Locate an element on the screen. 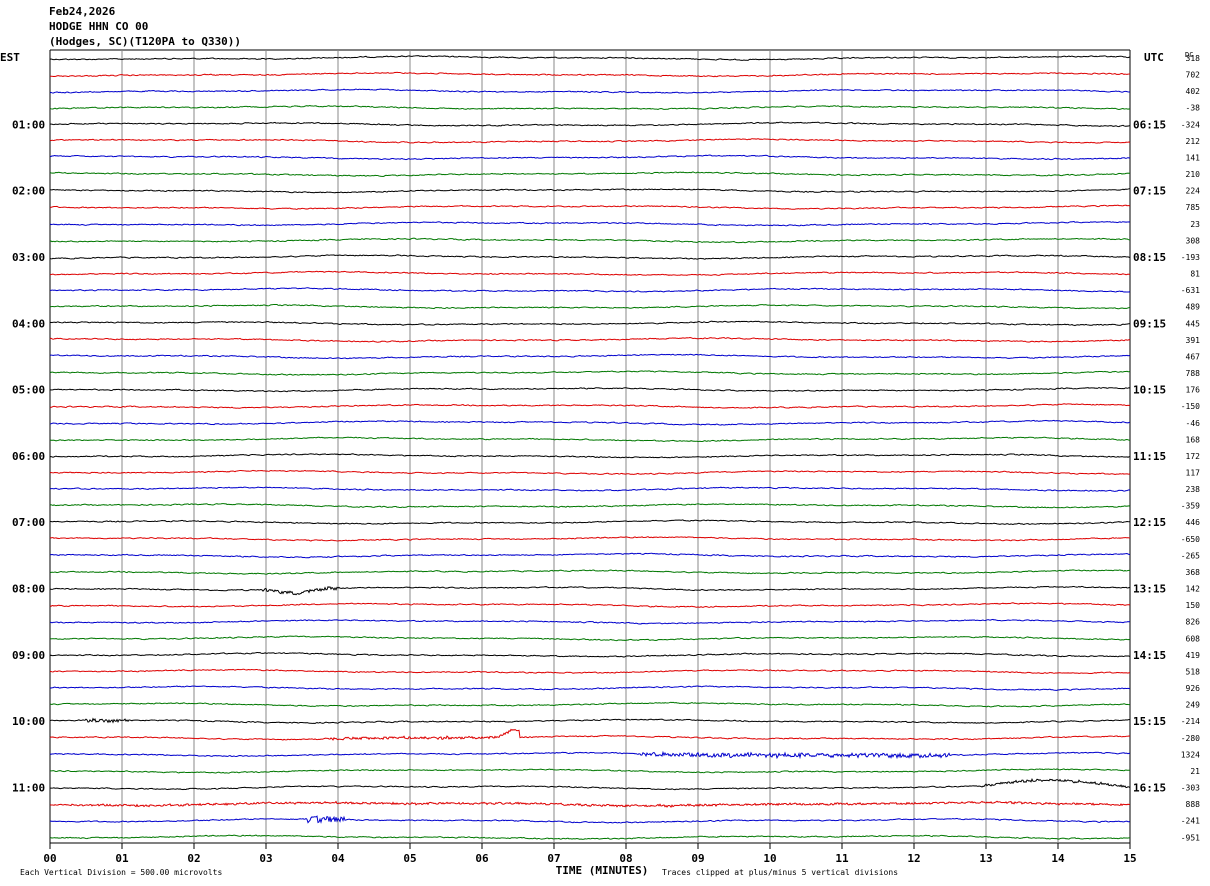 This screenshot has width=1210, height=886. x-tick-label-2: 02 is located at coordinates (193, 858).